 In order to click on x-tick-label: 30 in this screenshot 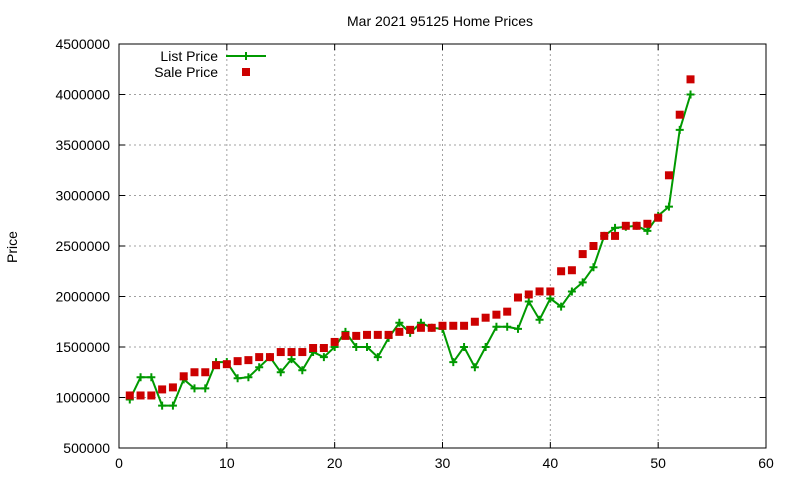, I will do `click(443, 463)`.